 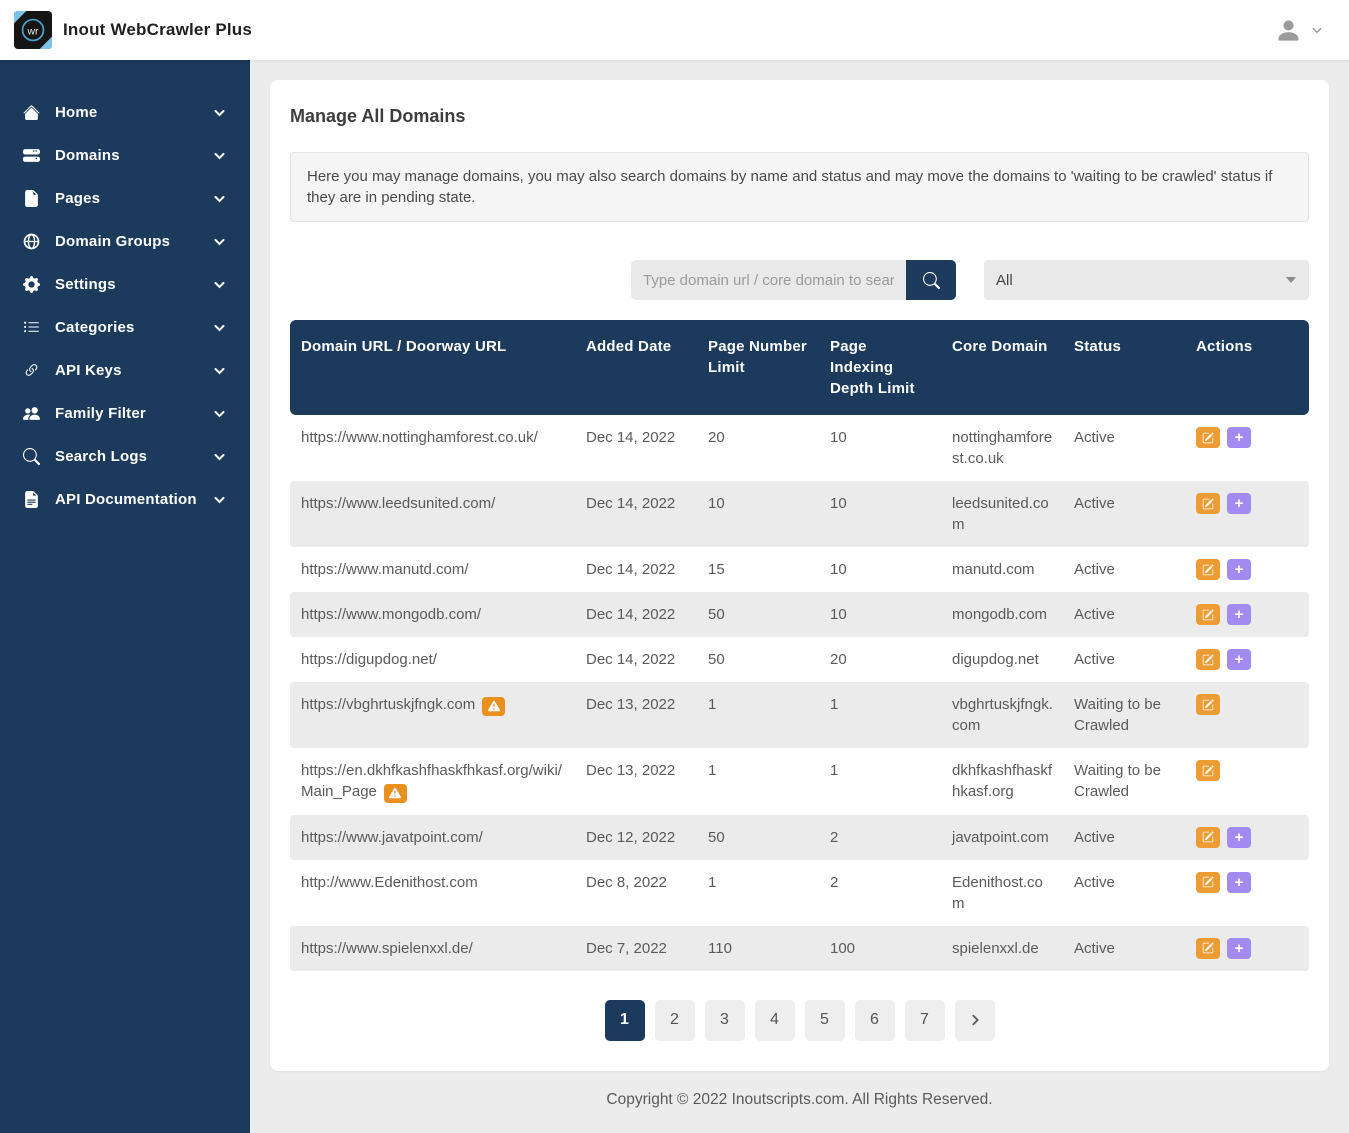 I want to click on column-header-page-number-limit: Page Number Limit, so click(x=758, y=367).